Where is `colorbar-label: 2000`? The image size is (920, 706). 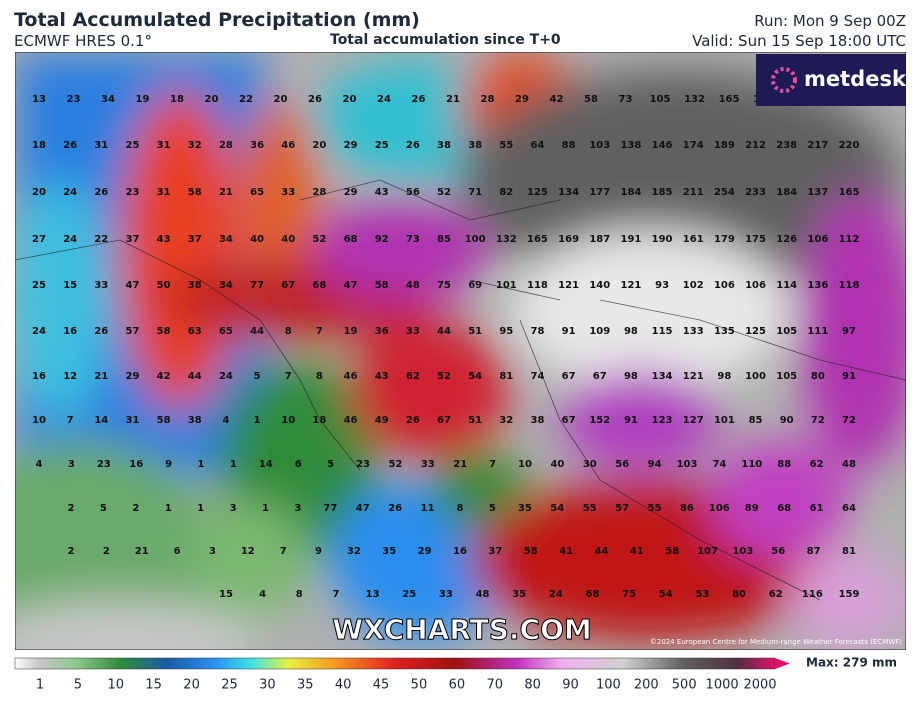 colorbar-label: 2000 is located at coordinates (759, 685).